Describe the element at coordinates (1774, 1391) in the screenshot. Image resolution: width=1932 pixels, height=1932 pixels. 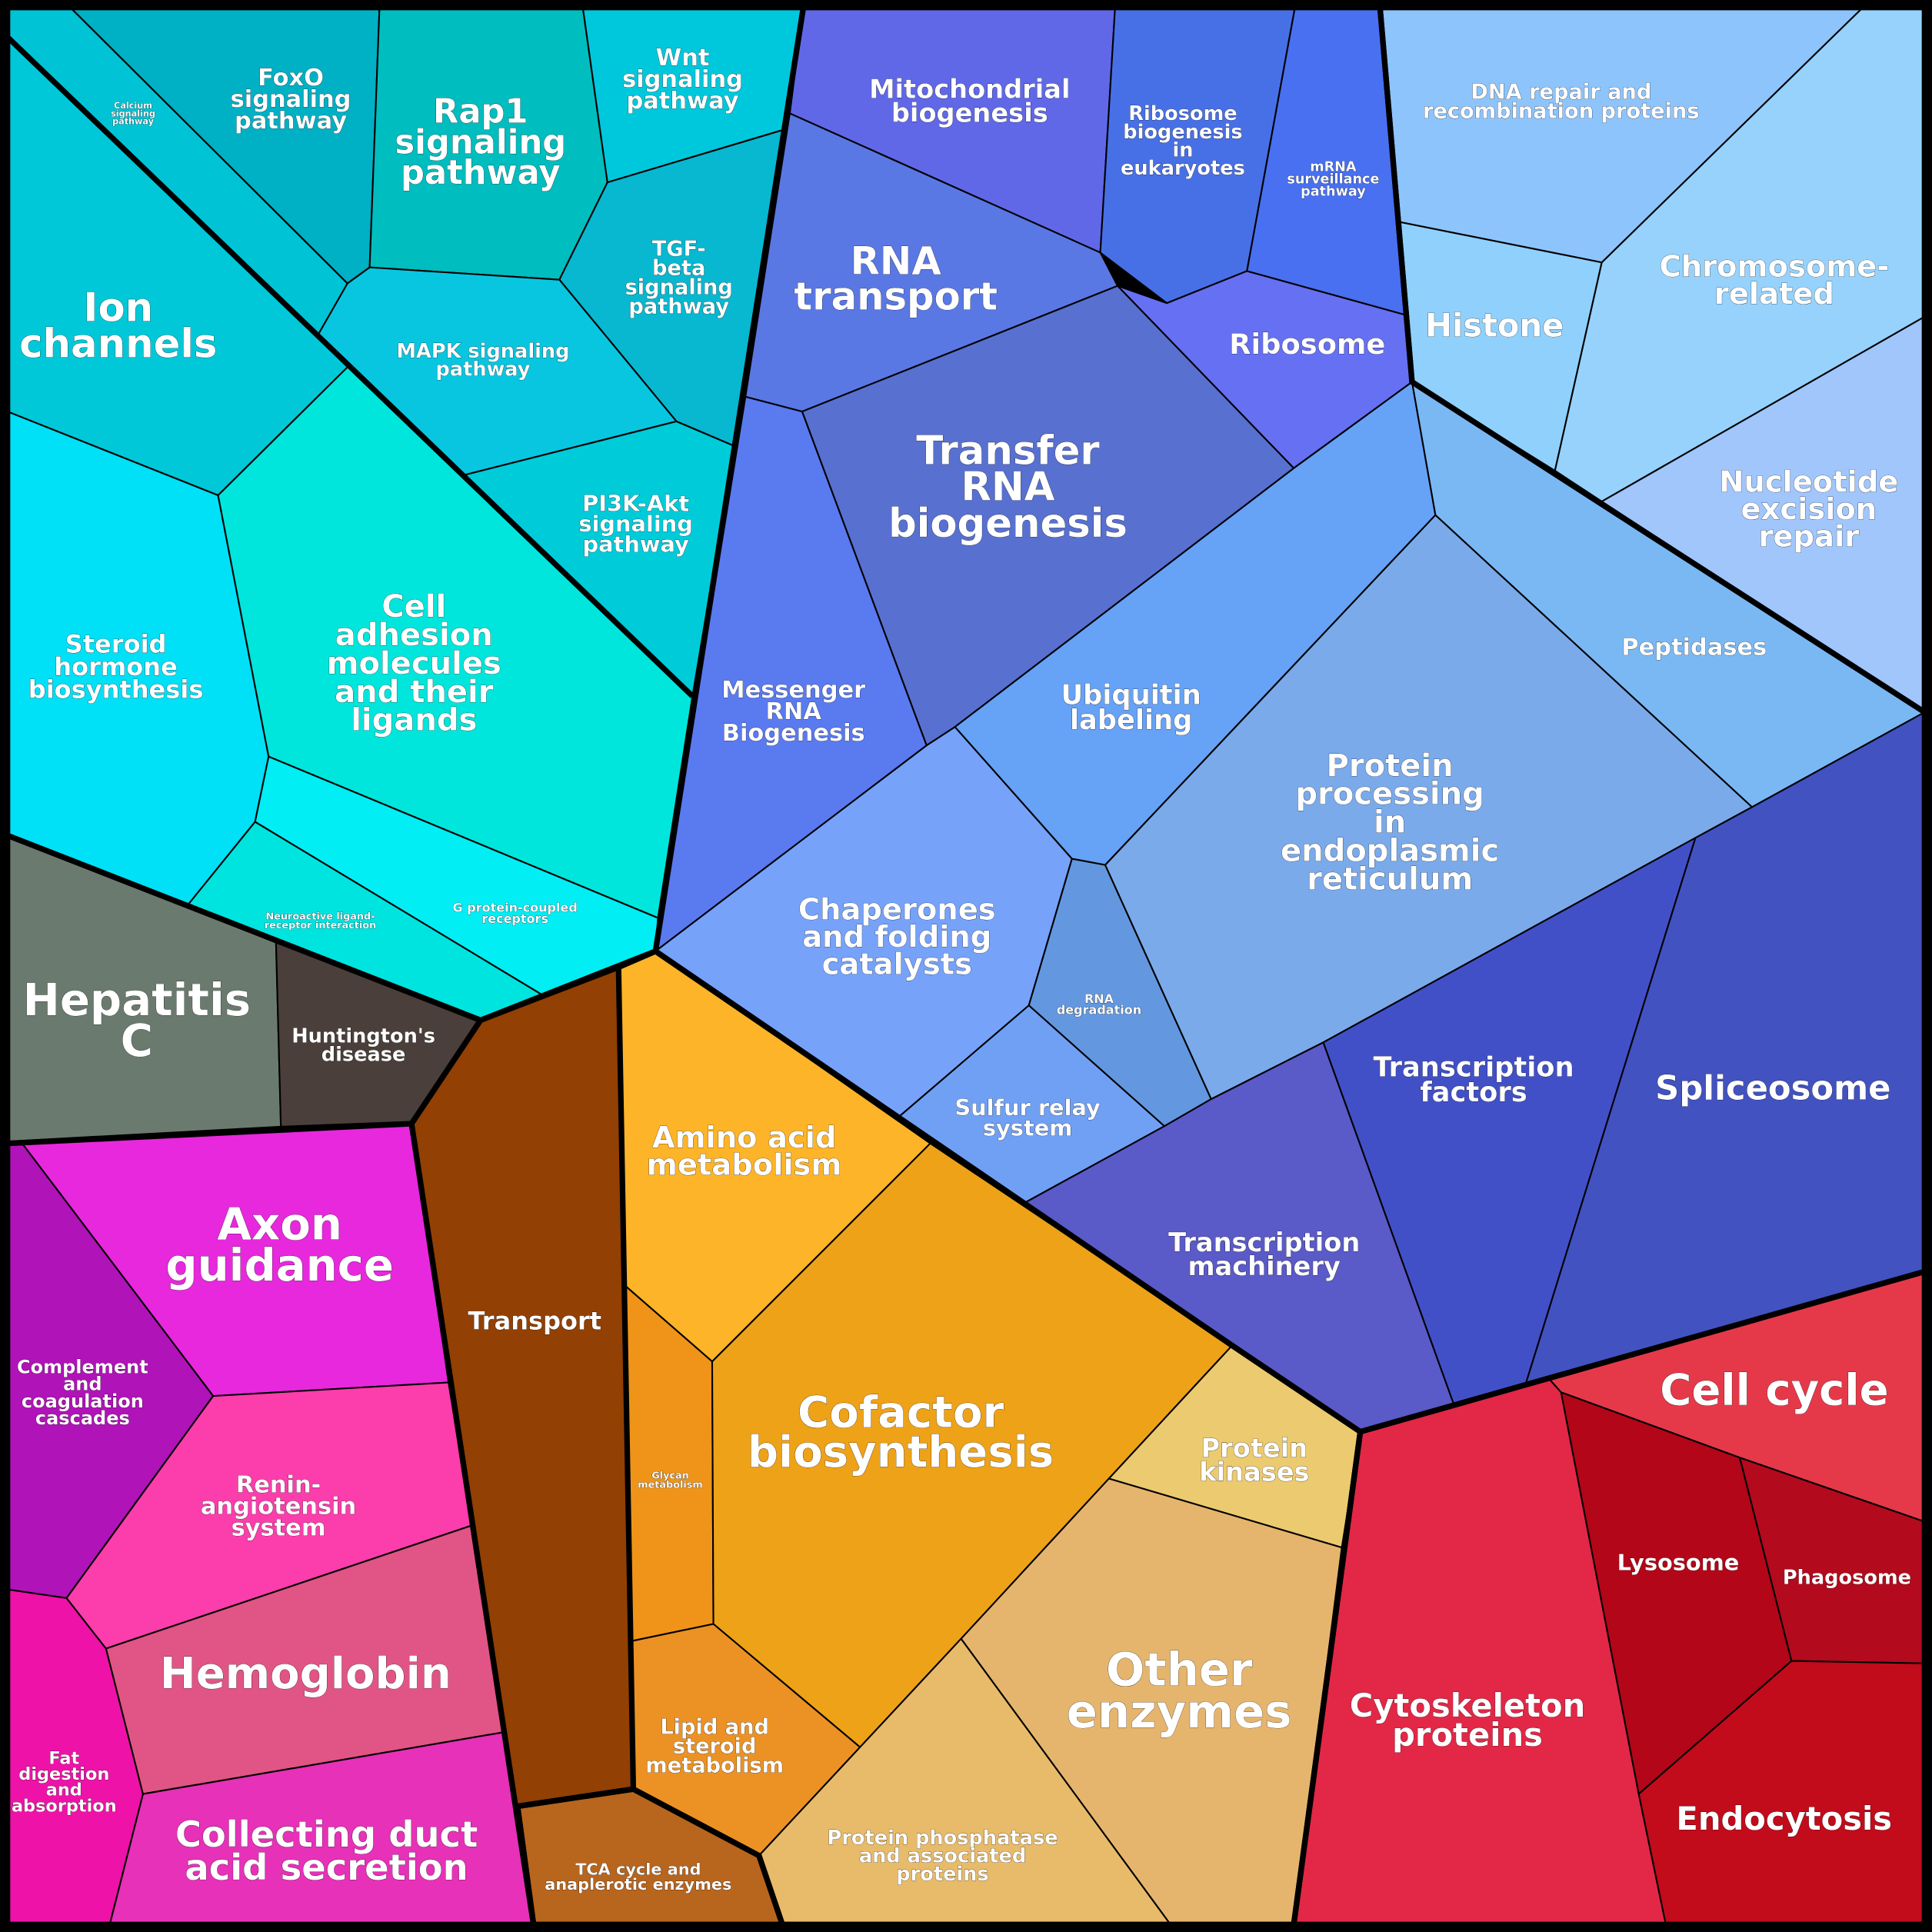
I see `label-cell-cycle: Cell cycle` at that location.